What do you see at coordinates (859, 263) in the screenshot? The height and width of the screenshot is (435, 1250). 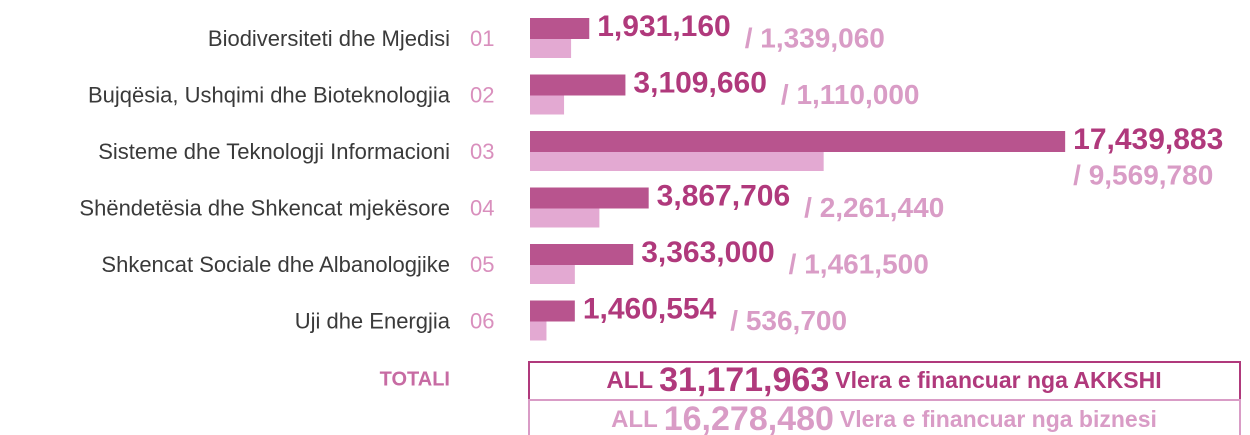 I see `value-label: / 1,461,500` at bounding box center [859, 263].